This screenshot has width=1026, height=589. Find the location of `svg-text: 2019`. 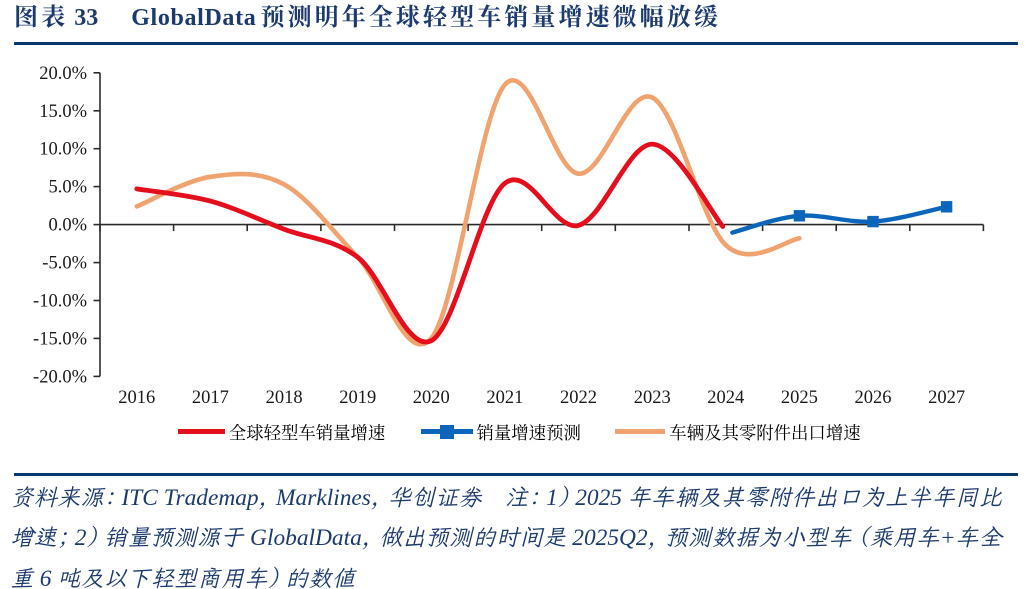

svg-text: 2019 is located at coordinates (357, 398).